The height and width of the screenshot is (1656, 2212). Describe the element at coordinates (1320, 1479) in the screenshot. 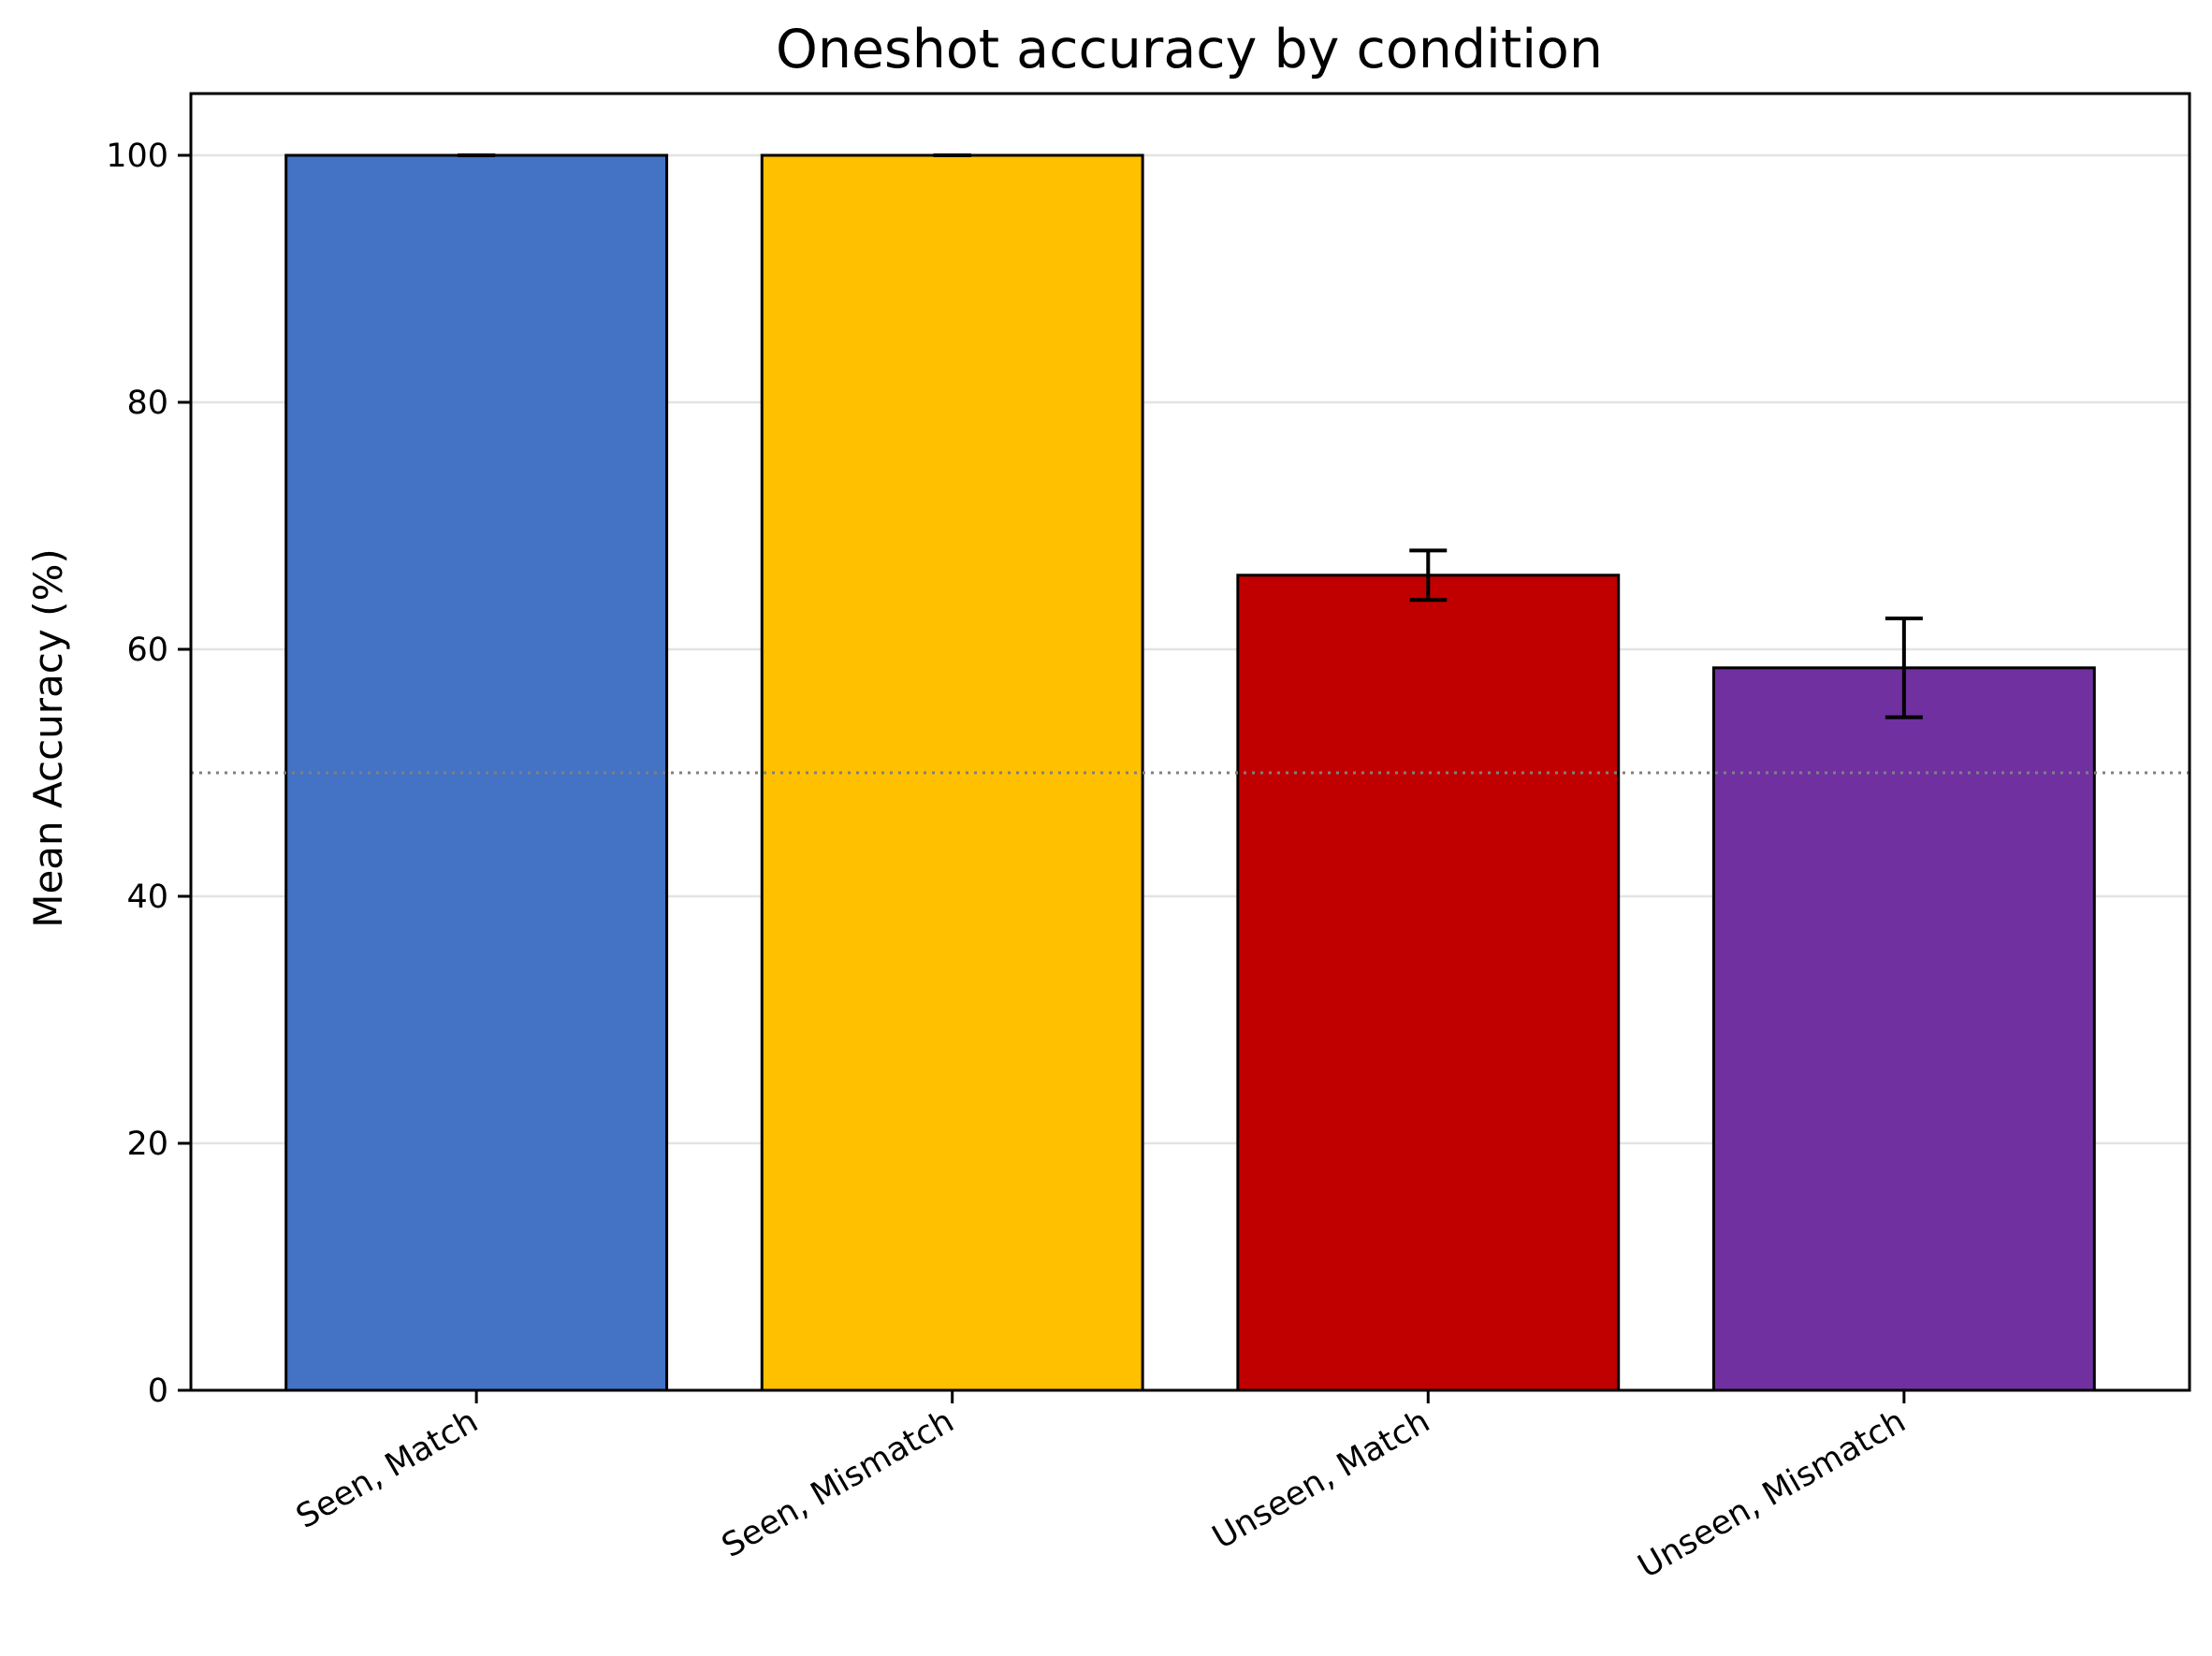

I see `x-tick-label-2: Unseen, Match` at that location.